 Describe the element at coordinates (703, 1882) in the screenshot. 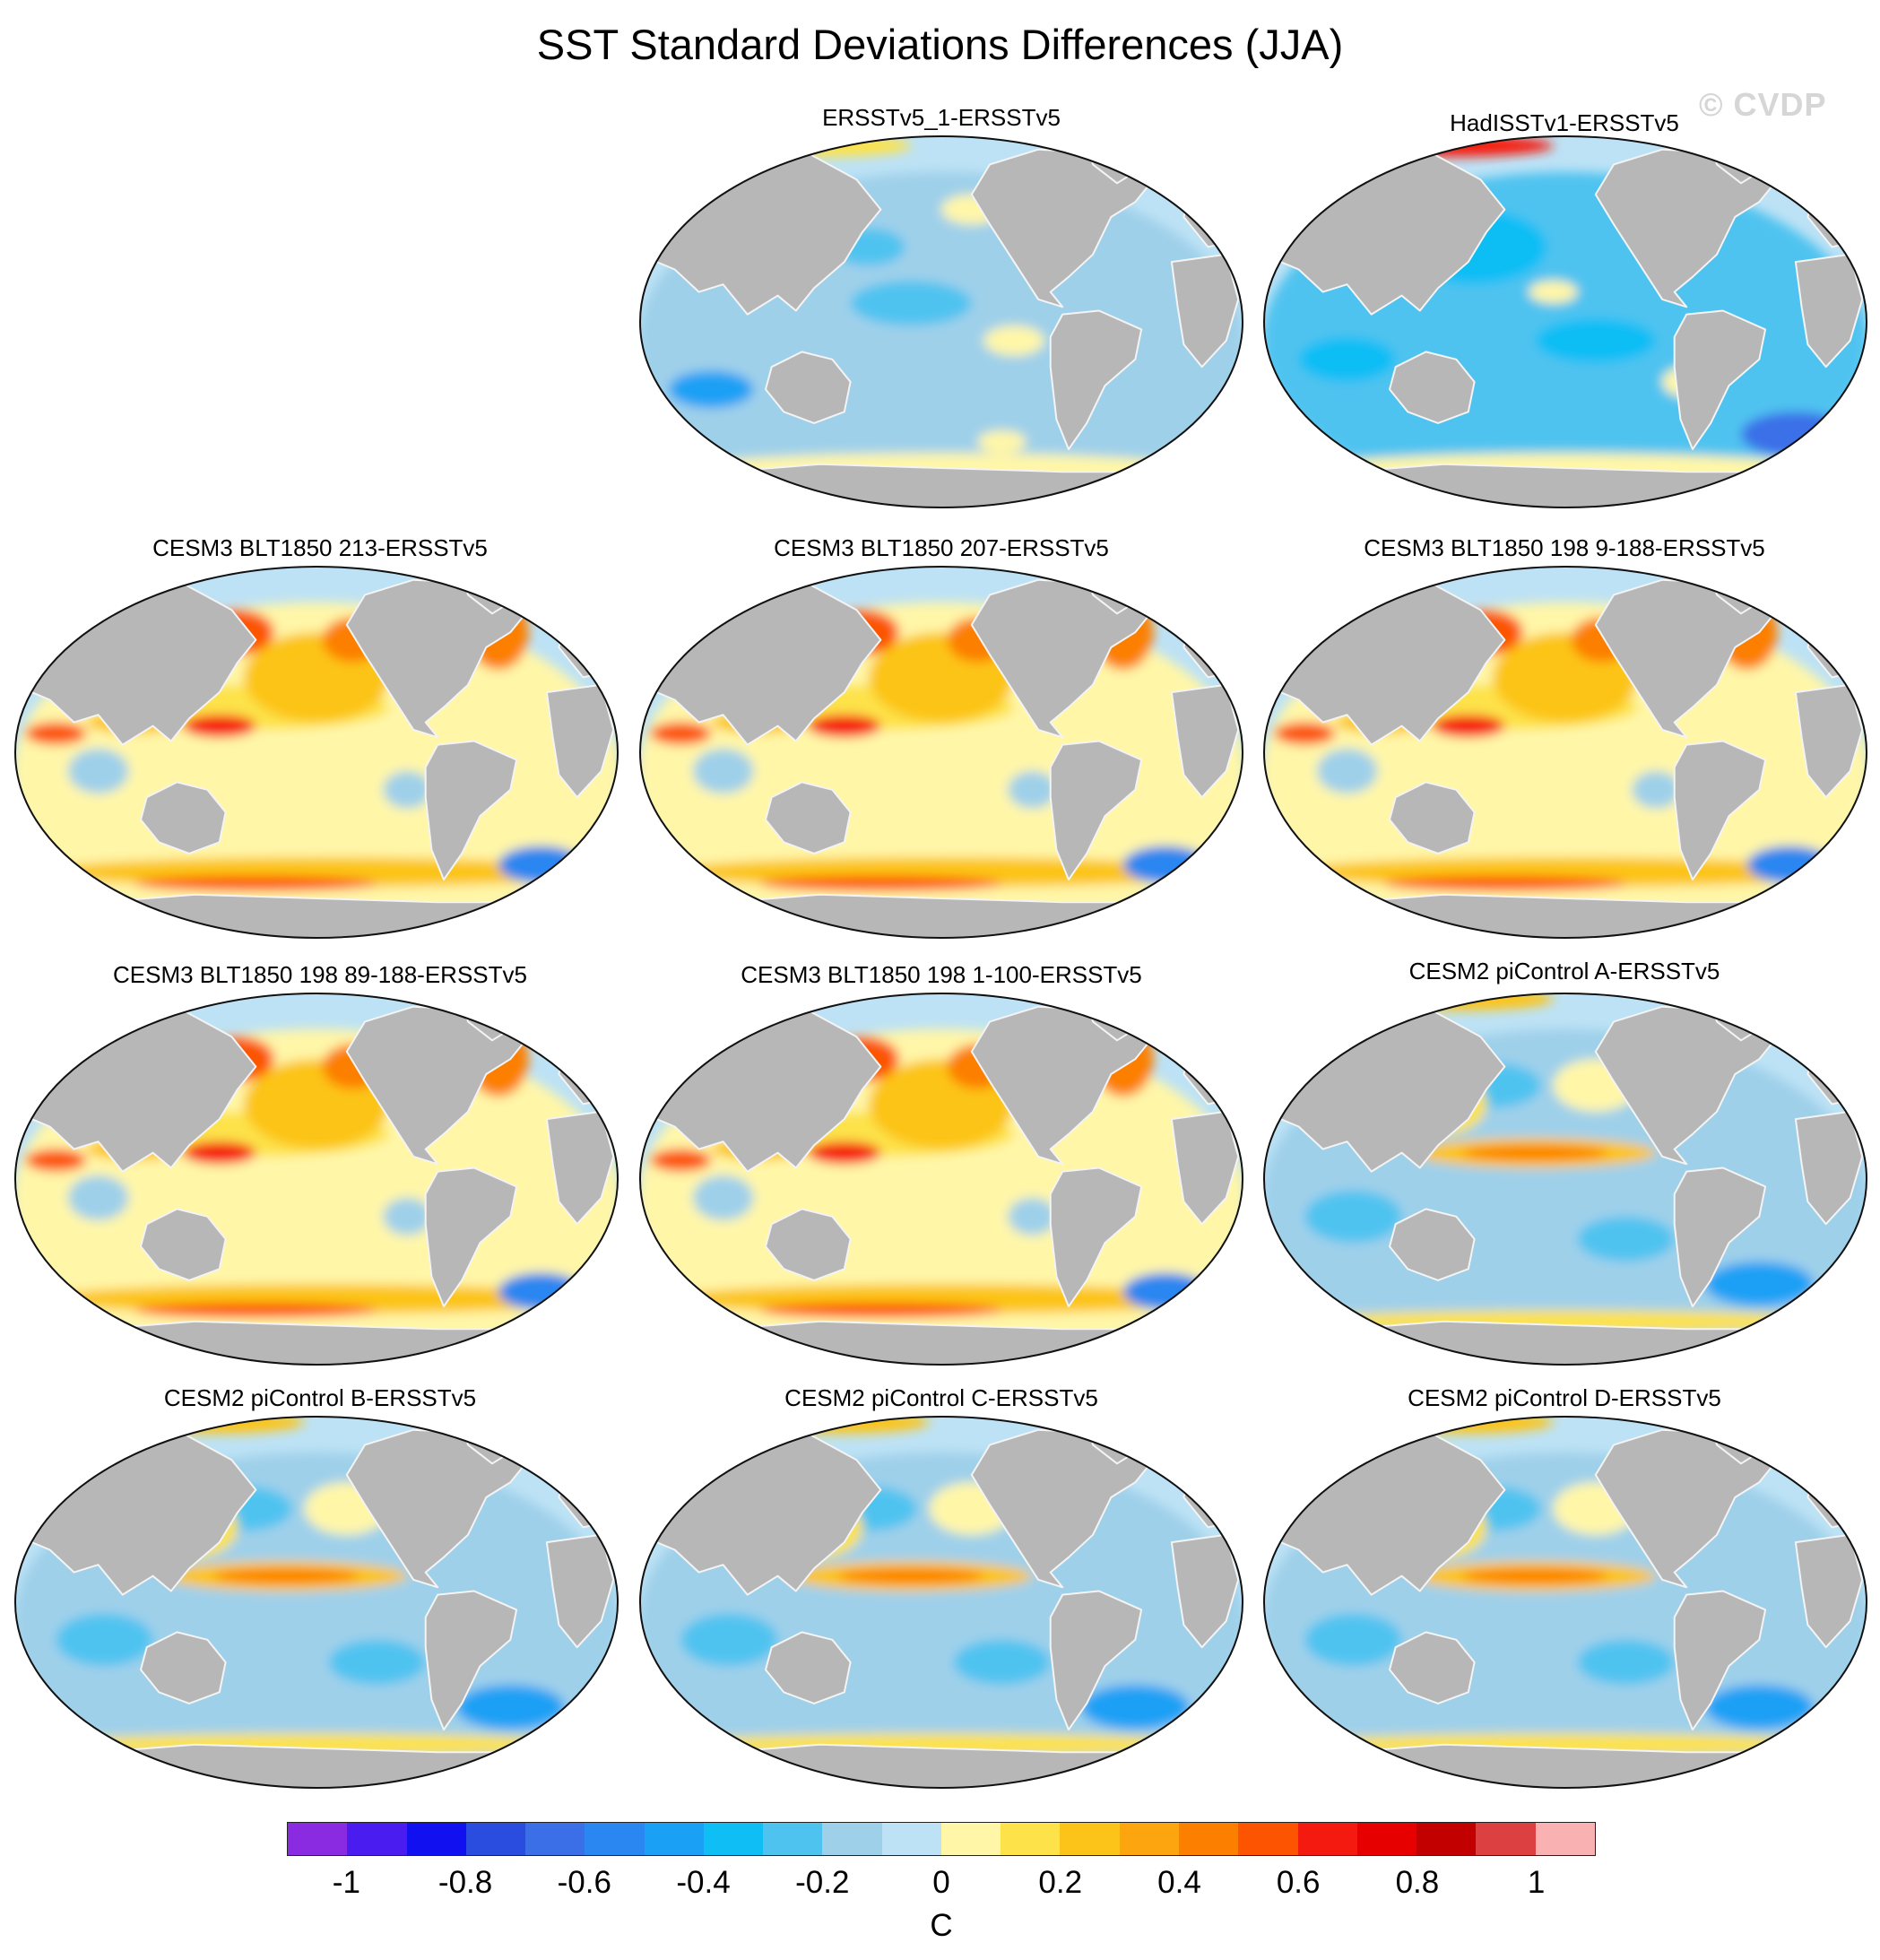

I see `colorbar-tick-label: -0.4` at that location.